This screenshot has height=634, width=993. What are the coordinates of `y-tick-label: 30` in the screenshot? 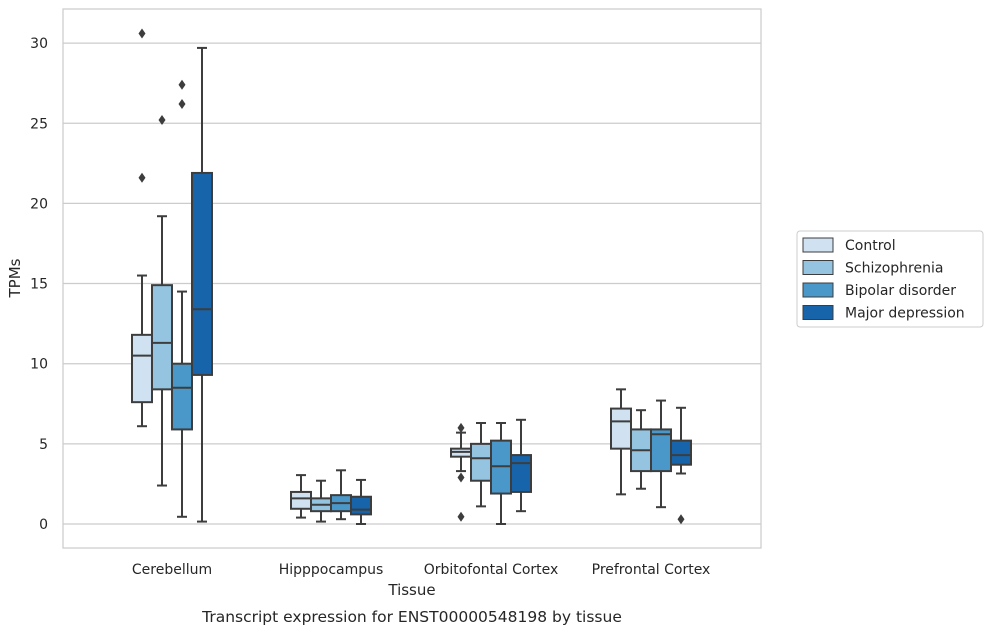 It's located at (39, 44).